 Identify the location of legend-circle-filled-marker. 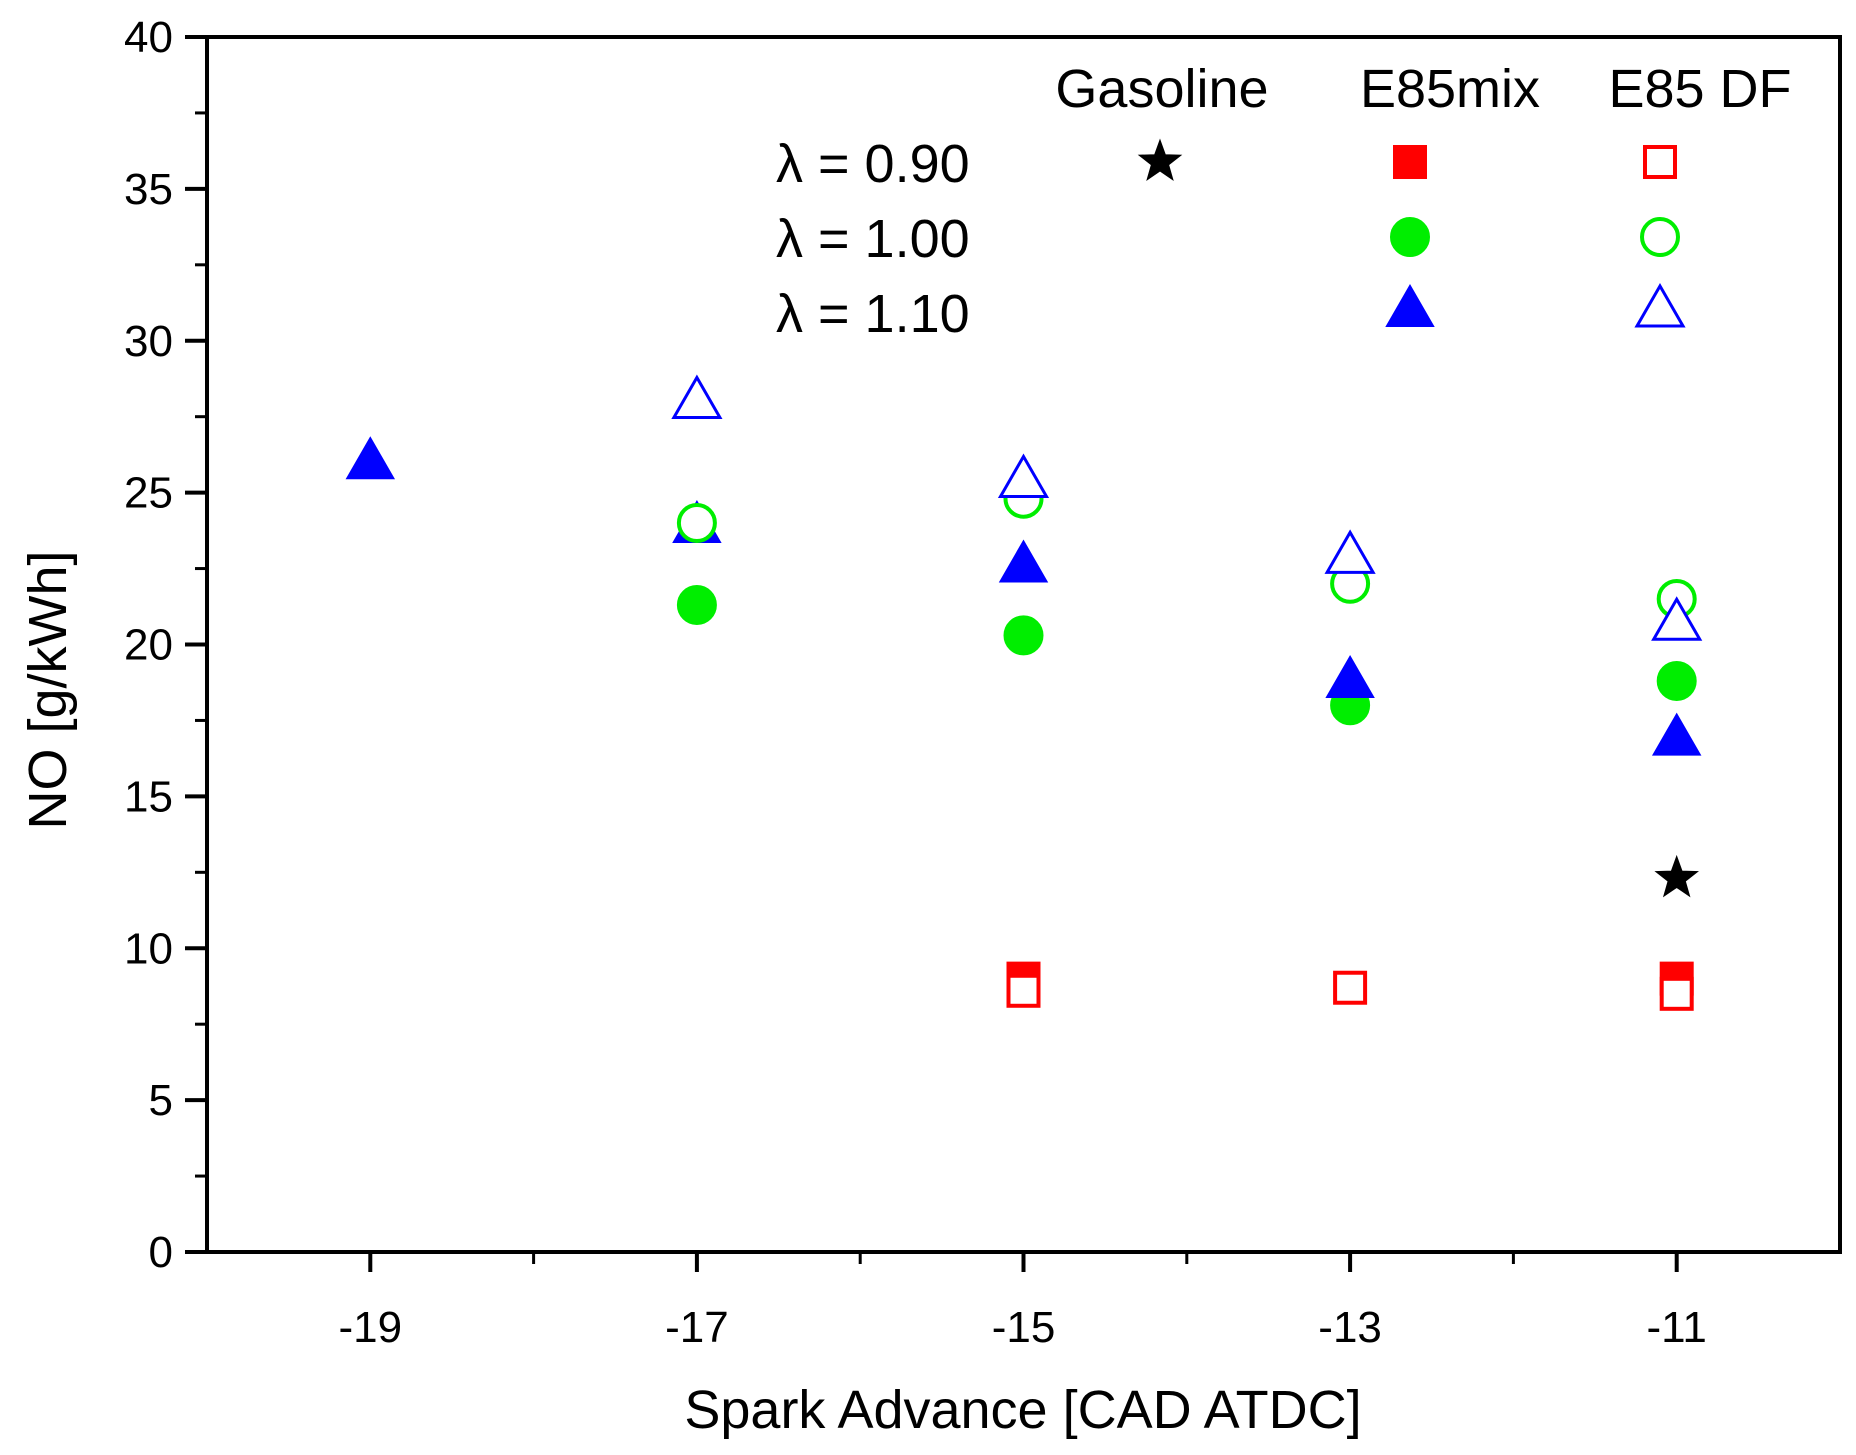
(1410, 237).